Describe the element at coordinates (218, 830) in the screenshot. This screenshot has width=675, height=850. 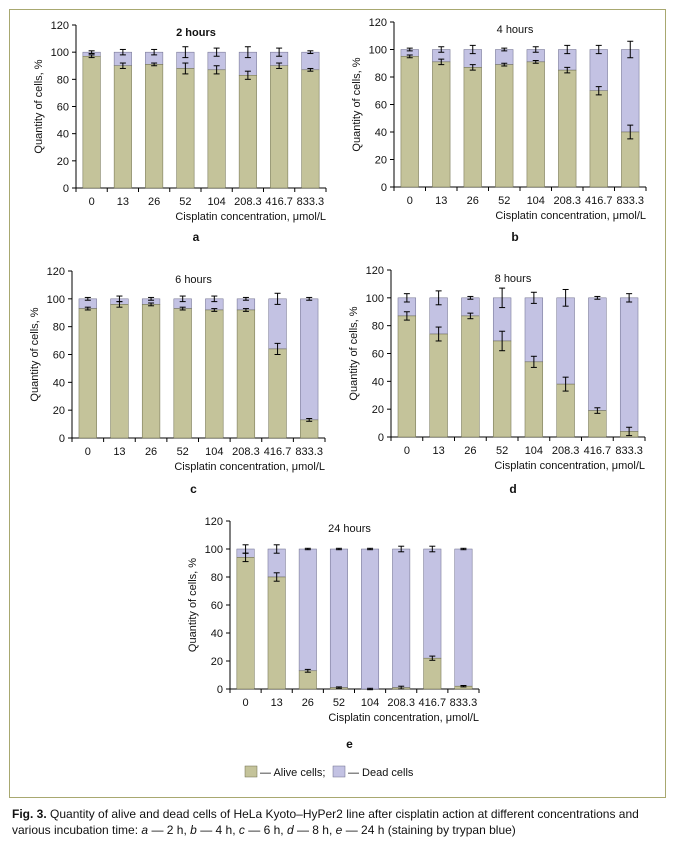
I see `caption-item-b: — 4 h,` at that location.